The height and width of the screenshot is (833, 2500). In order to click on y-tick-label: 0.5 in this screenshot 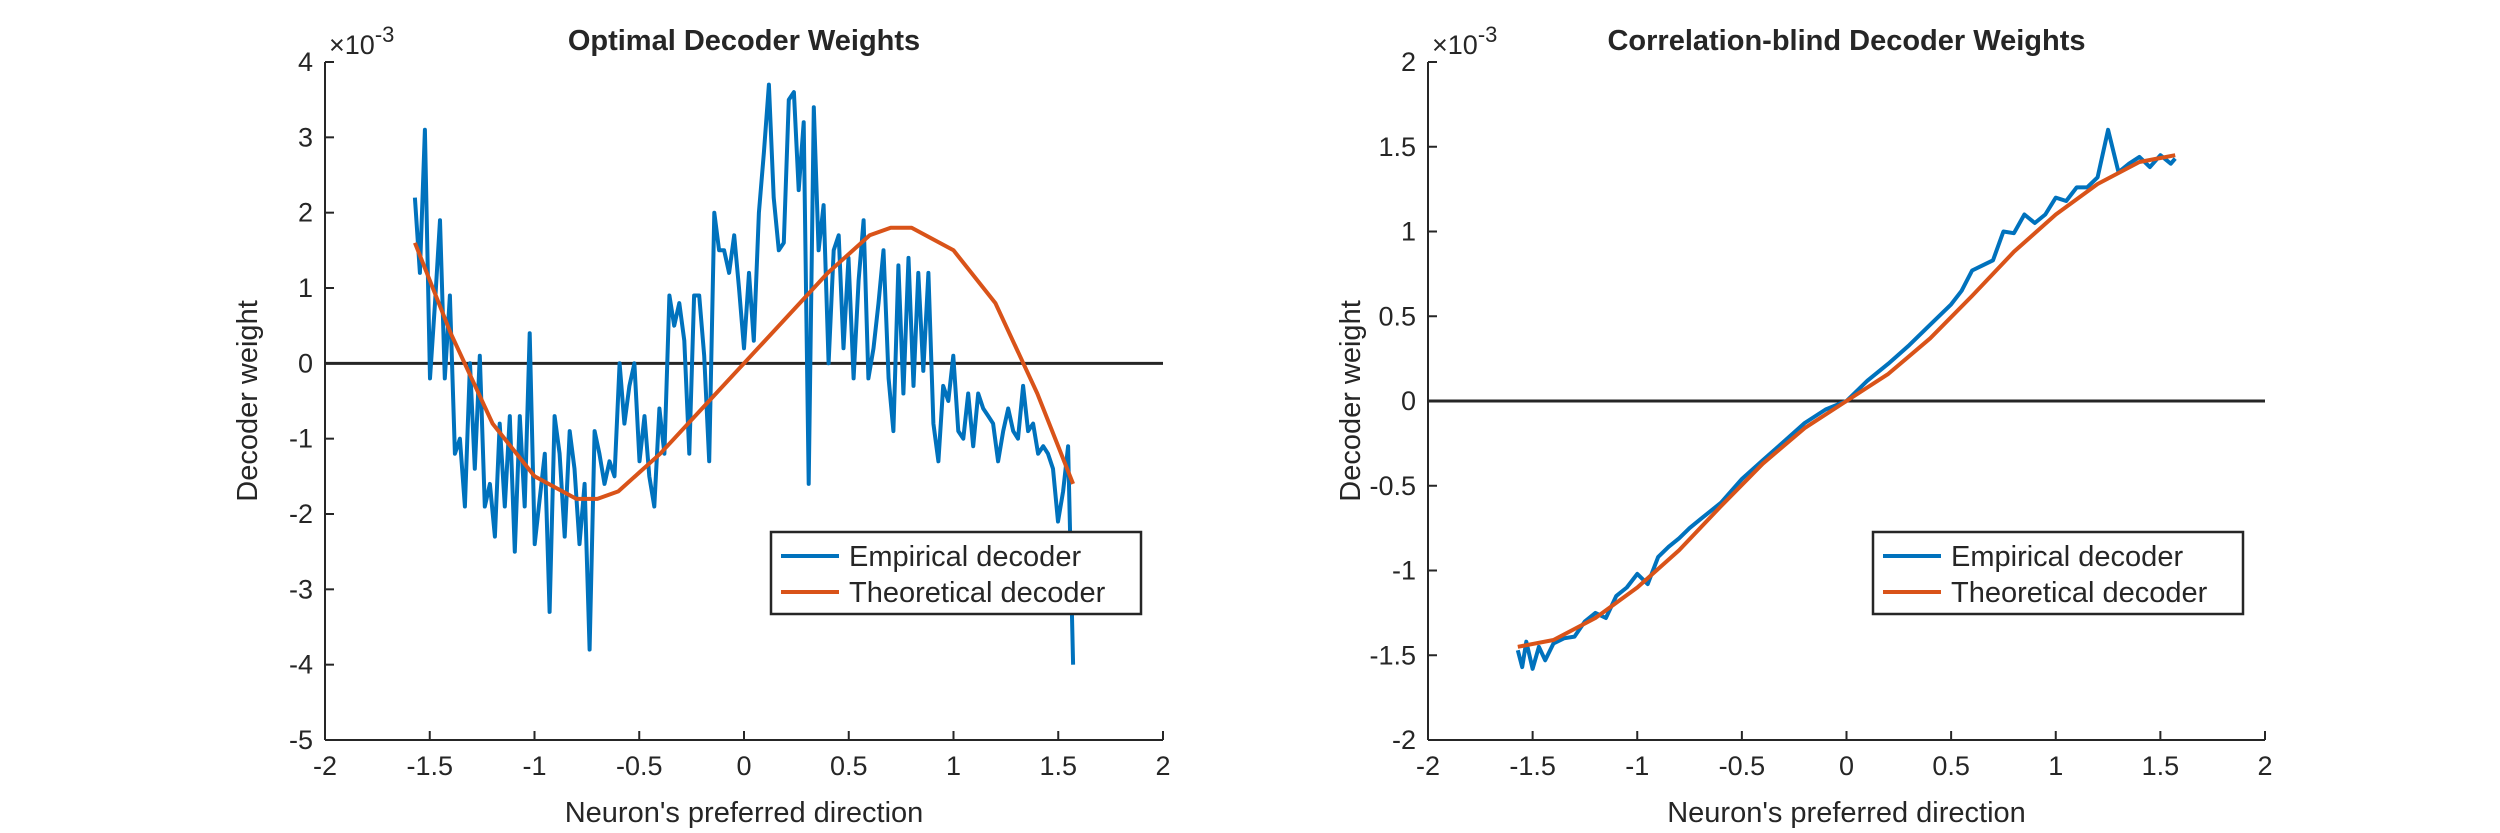, I will do `click(1397, 316)`.